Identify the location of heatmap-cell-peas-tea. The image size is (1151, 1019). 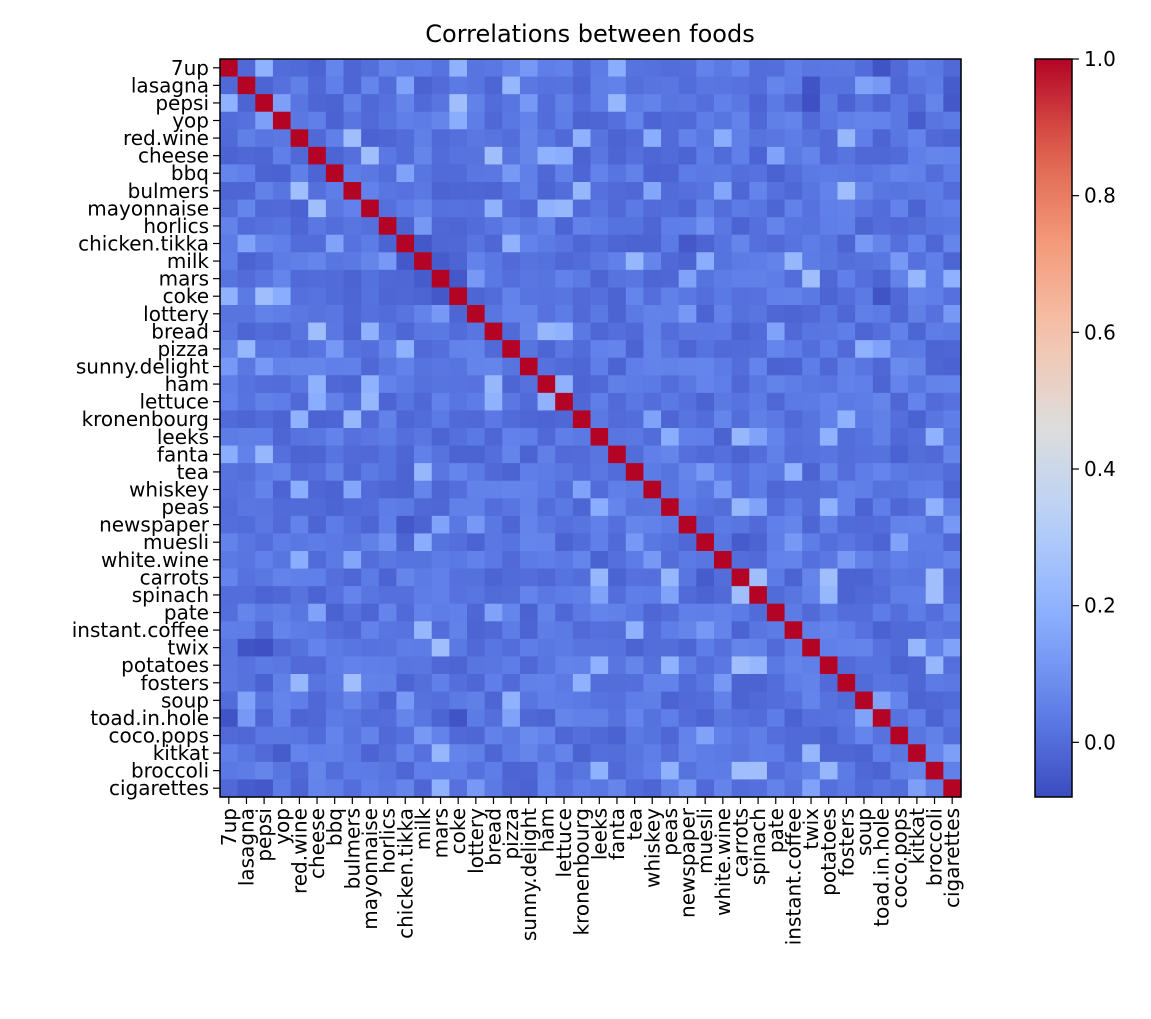
(635, 507).